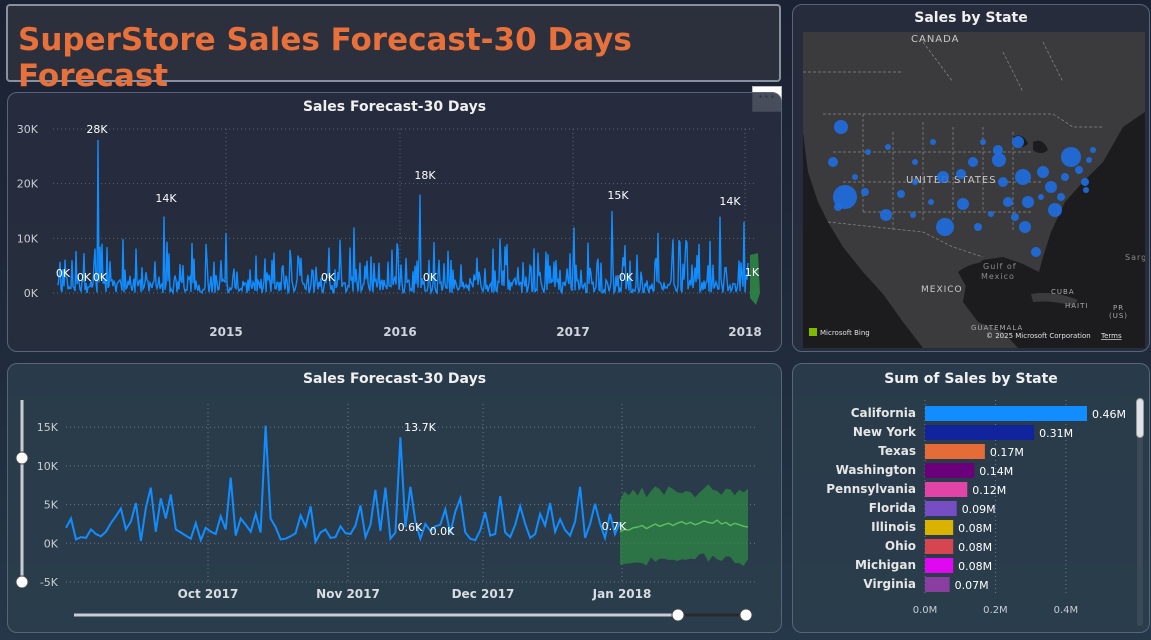 This screenshot has height=640, width=1151. I want to click on bottom-forecast-band, so click(684, 525).